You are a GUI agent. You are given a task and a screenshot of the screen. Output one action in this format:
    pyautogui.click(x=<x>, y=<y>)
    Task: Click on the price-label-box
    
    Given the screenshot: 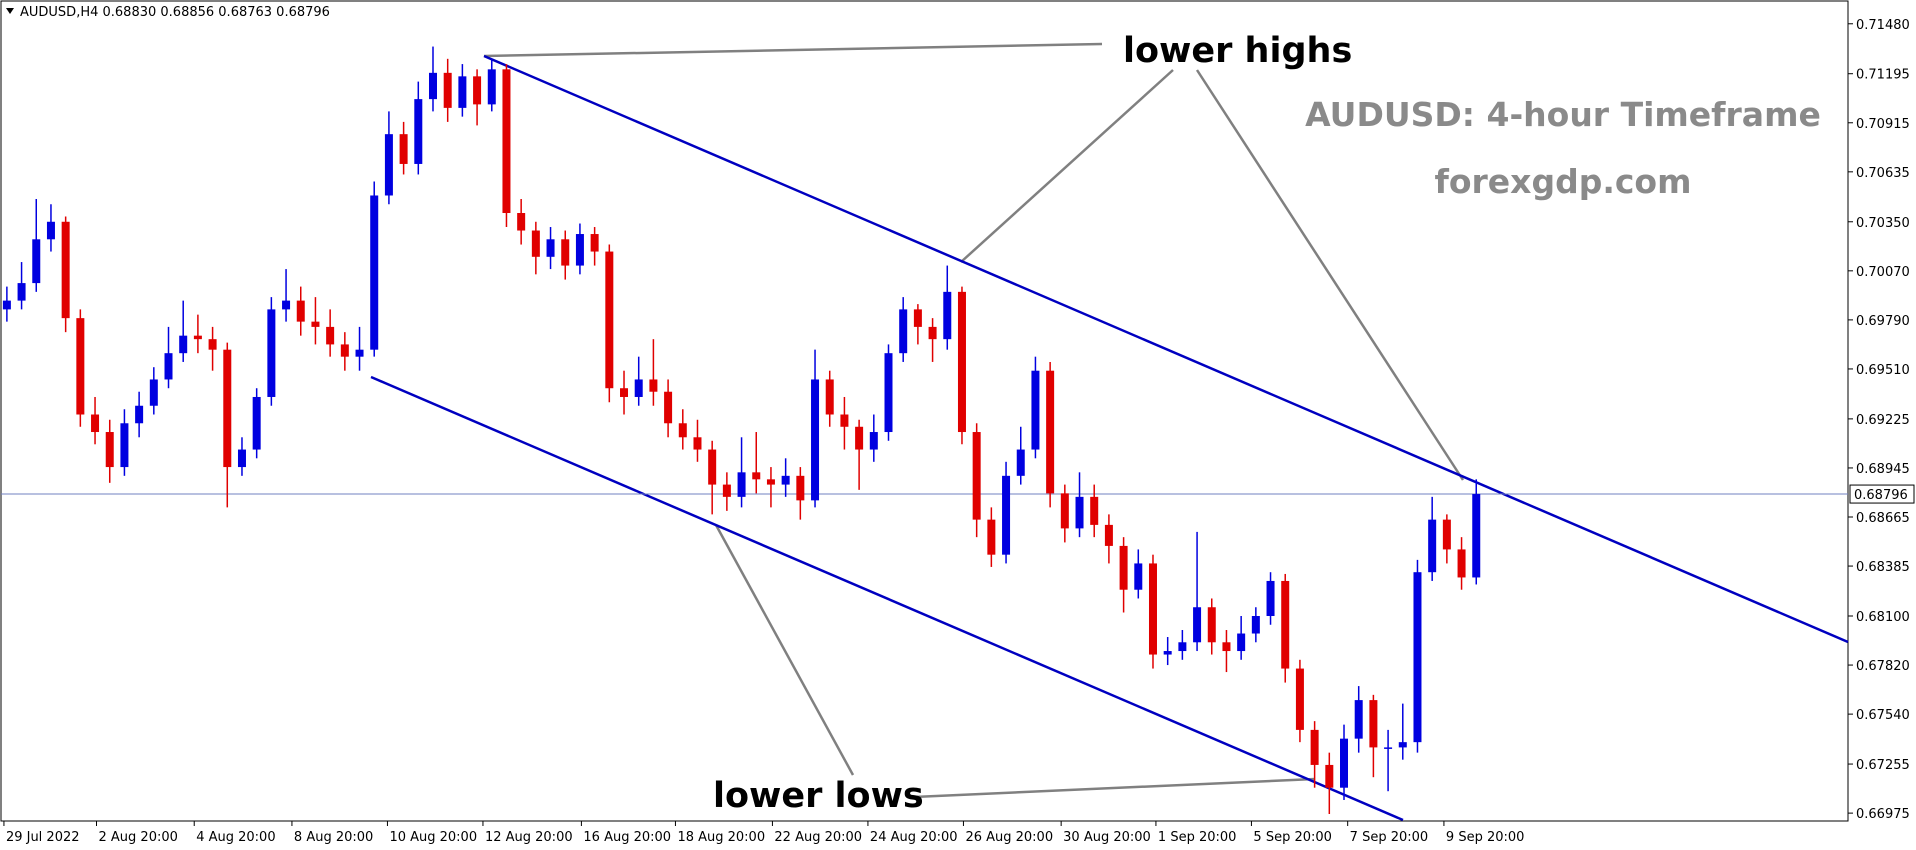 What is the action you would take?
    pyautogui.click(x=1882, y=494)
    